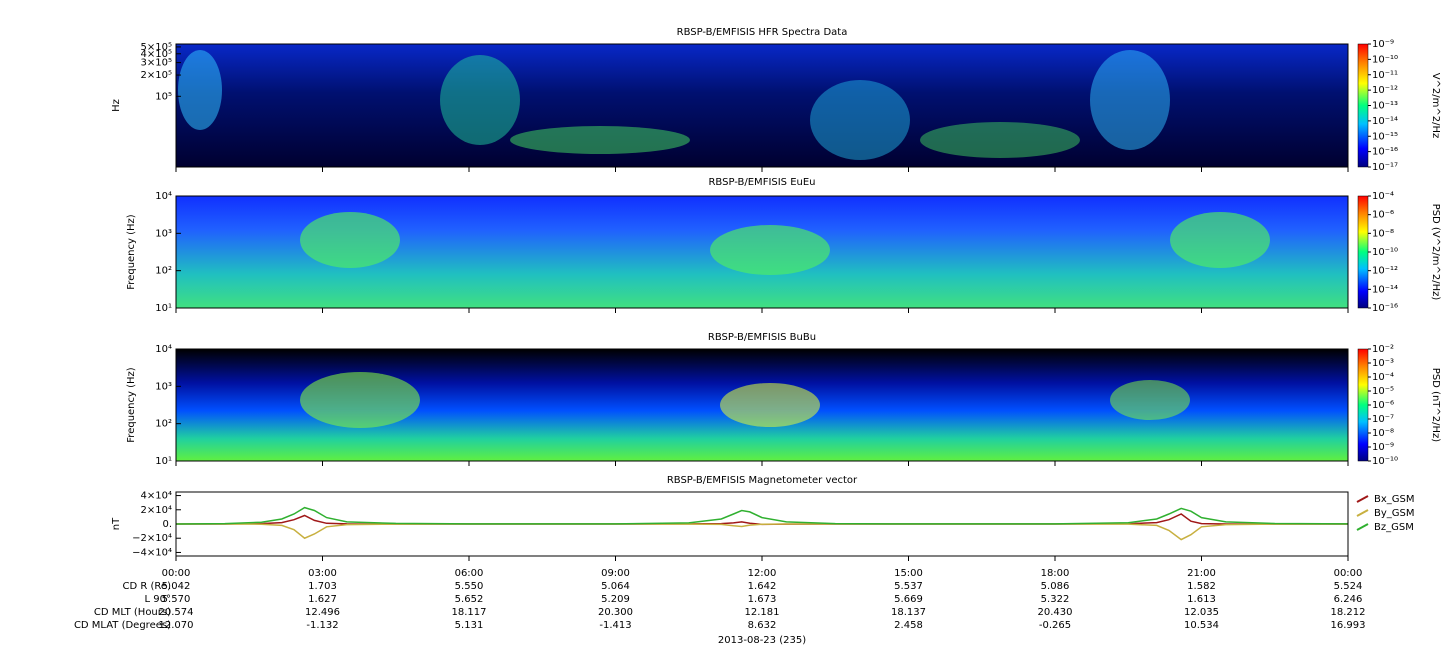 This screenshot has width=1447, height=658. What do you see at coordinates (147, 586) in the screenshot?
I see `ephemeris-label: CD R (Re)` at bounding box center [147, 586].